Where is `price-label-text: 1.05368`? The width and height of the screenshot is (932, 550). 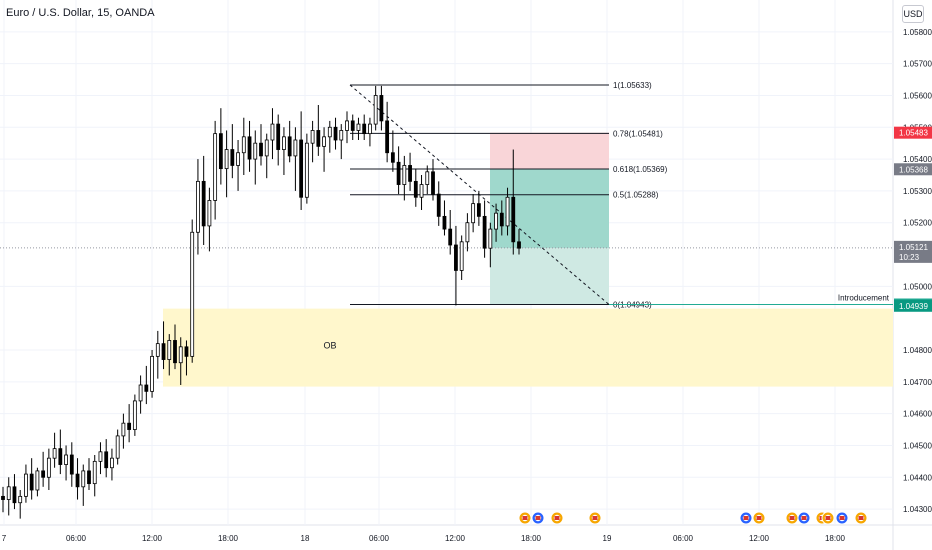 price-label-text: 1.05368 is located at coordinates (913, 169).